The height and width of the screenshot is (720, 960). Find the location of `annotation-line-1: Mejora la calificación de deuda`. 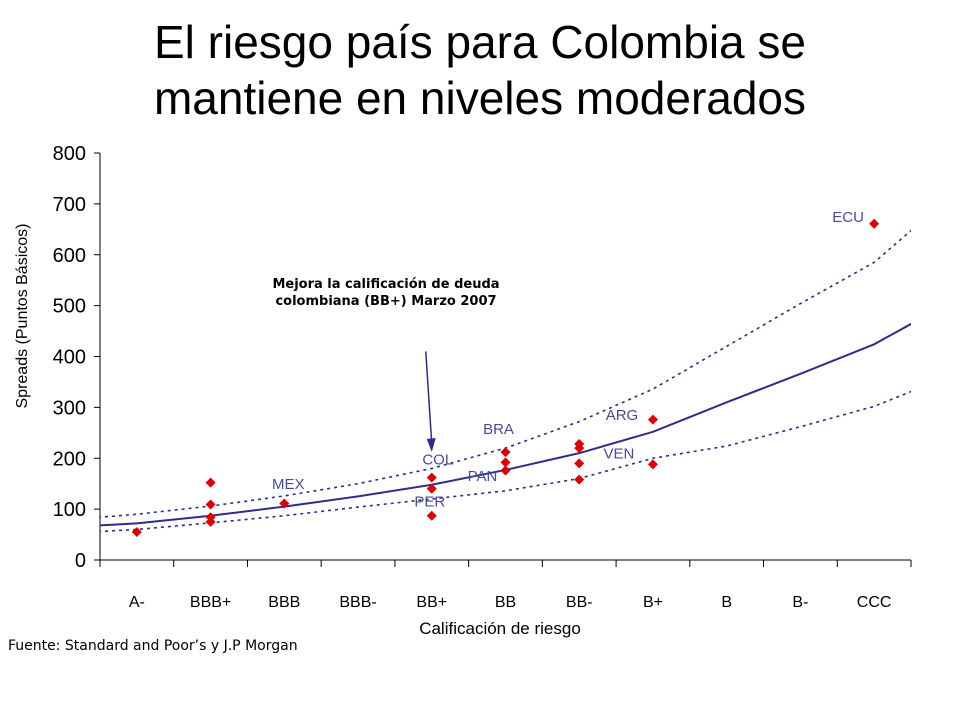

annotation-line-1: Mejora la calificación de deuda is located at coordinates (386, 284).